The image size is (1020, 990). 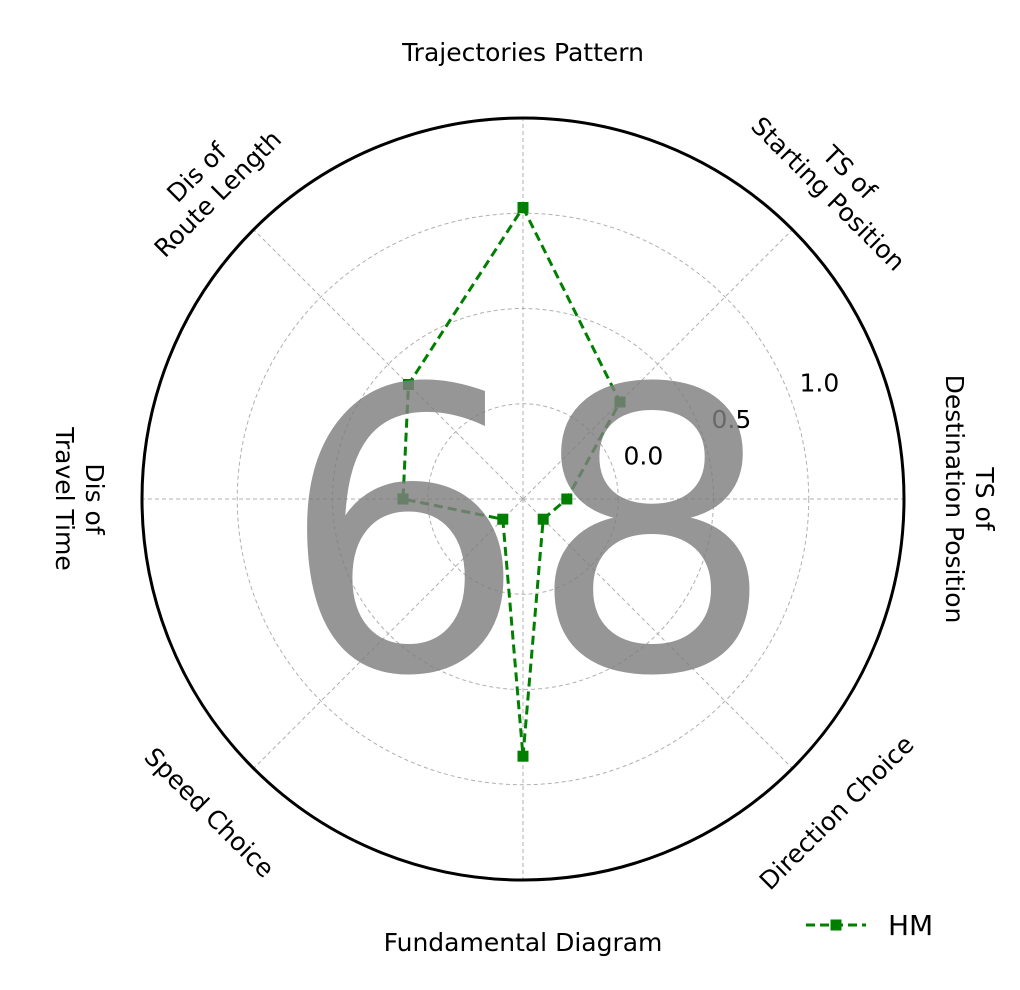 I want to click on legend-marker-HM, so click(x=836, y=925).